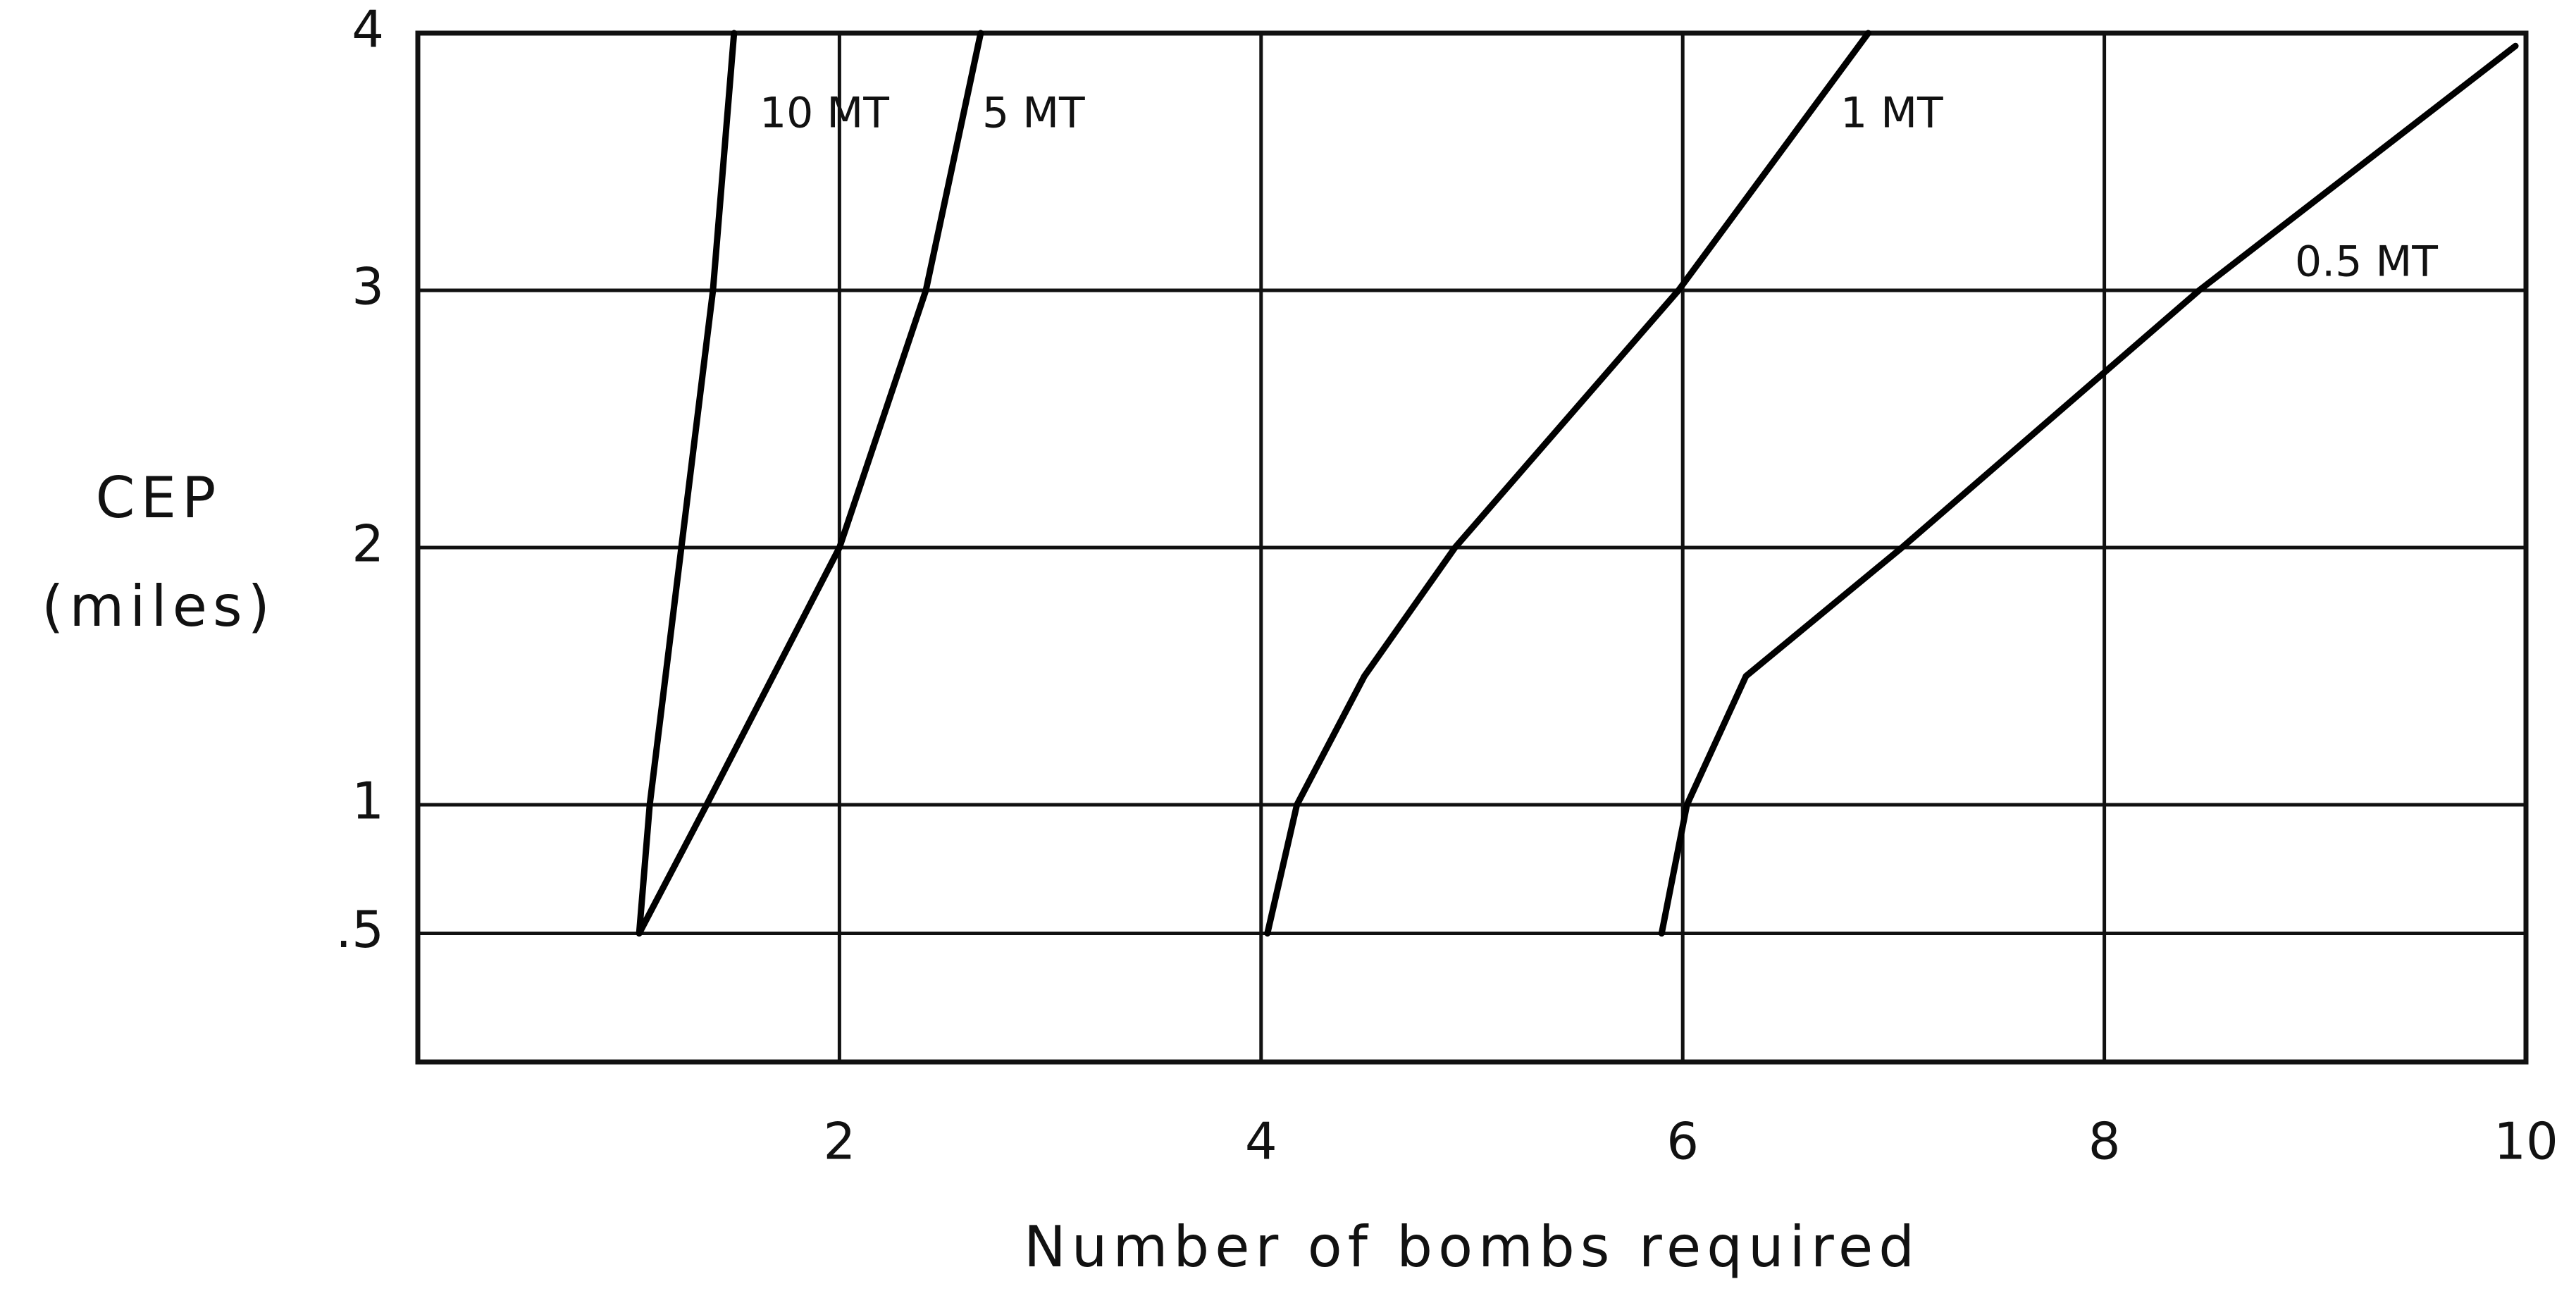 The image size is (2576, 1291). What do you see at coordinates (839, 1142) in the screenshot?
I see `x-tick-label: 2` at bounding box center [839, 1142].